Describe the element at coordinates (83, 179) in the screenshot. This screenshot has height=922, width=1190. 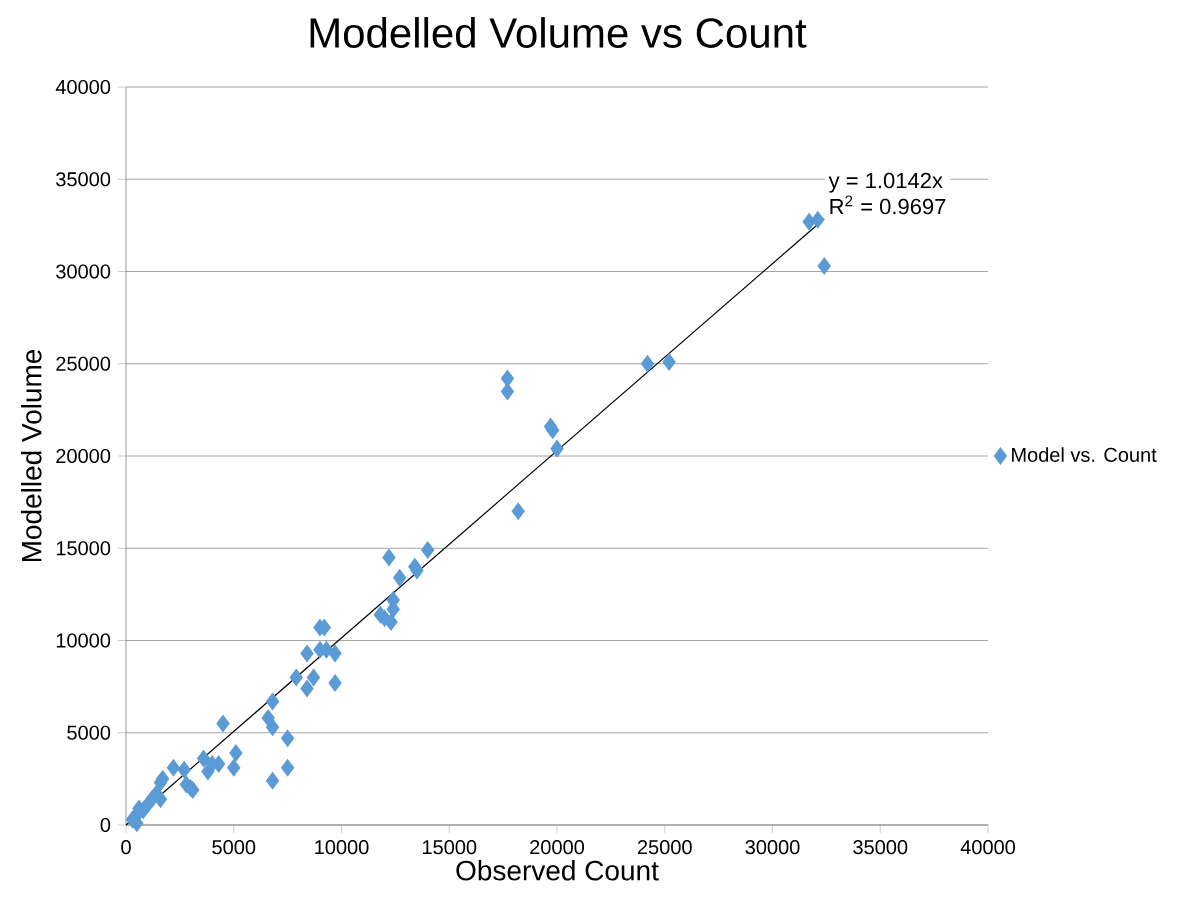
I see `y-tick-label: 35000` at that location.